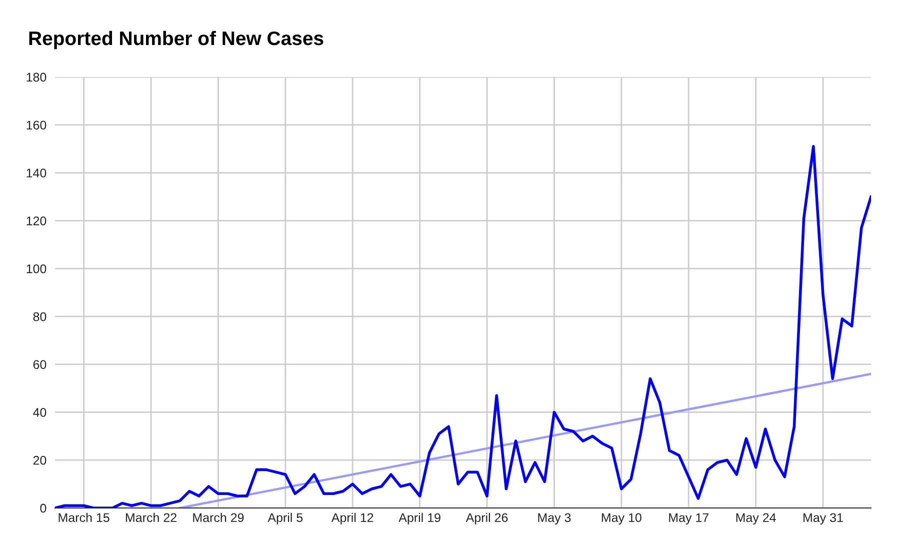 The image size is (899, 556). What do you see at coordinates (285, 518) in the screenshot?
I see `x-tick-label: April 5` at bounding box center [285, 518].